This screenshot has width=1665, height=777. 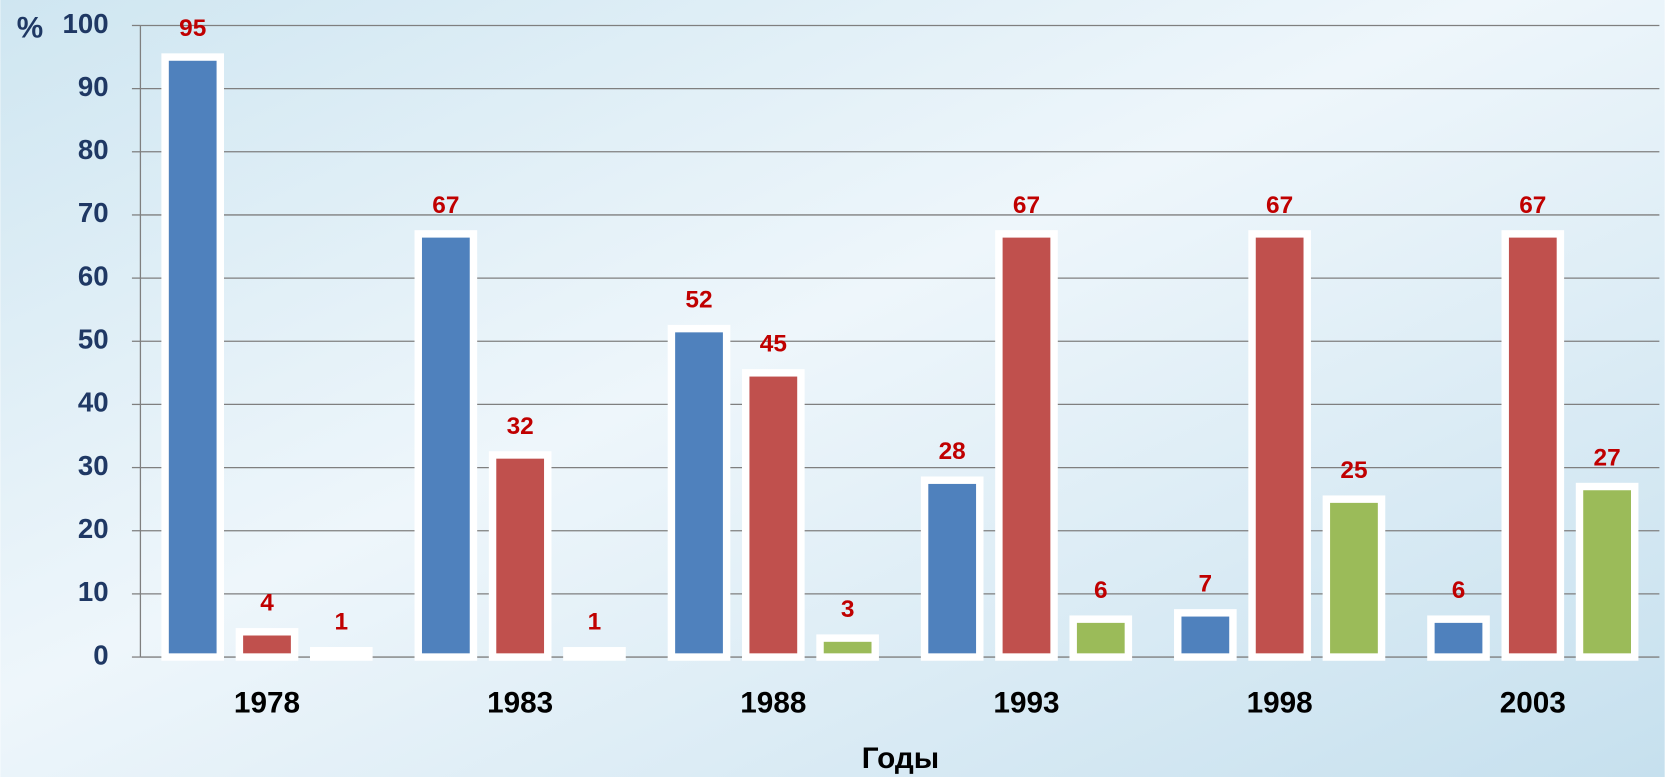 What do you see at coordinates (86, 23) in the screenshot?
I see `y-tick-label: 100` at bounding box center [86, 23].